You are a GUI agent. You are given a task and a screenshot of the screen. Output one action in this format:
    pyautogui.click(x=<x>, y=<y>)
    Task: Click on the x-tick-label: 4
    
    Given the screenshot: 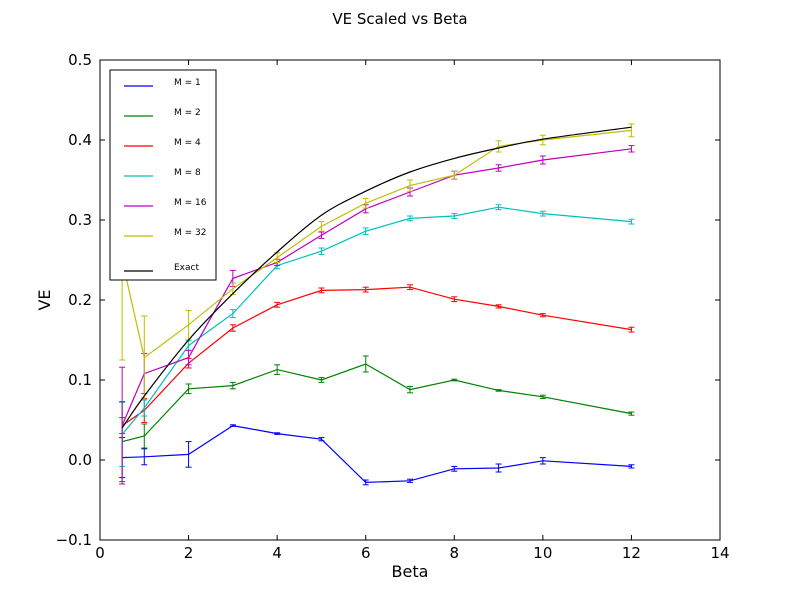 What is the action you would take?
    pyautogui.click(x=277, y=553)
    